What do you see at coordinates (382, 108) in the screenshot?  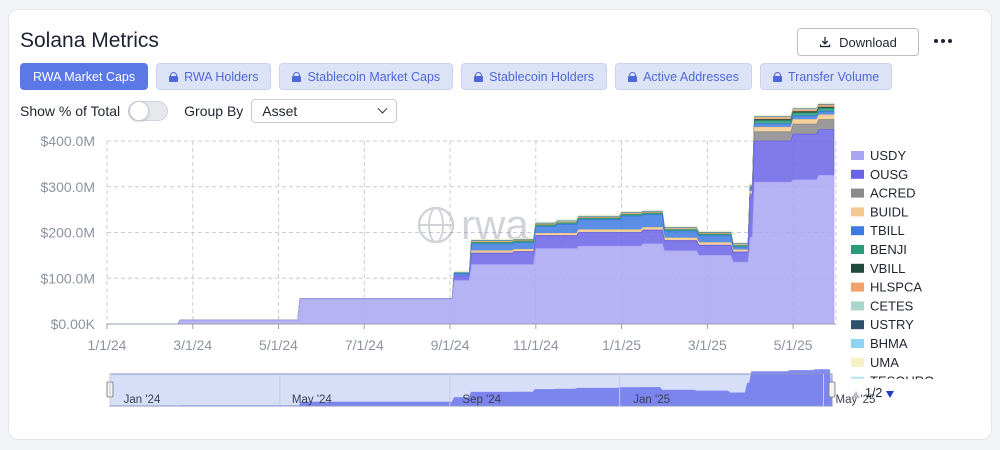 I see `chevron-down-icon` at bounding box center [382, 108].